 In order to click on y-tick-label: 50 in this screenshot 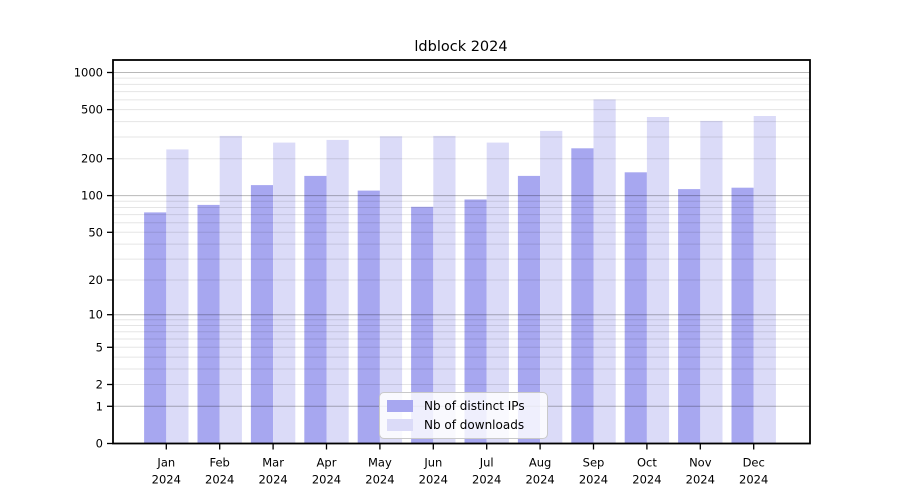, I will do `click(95, 232)`.